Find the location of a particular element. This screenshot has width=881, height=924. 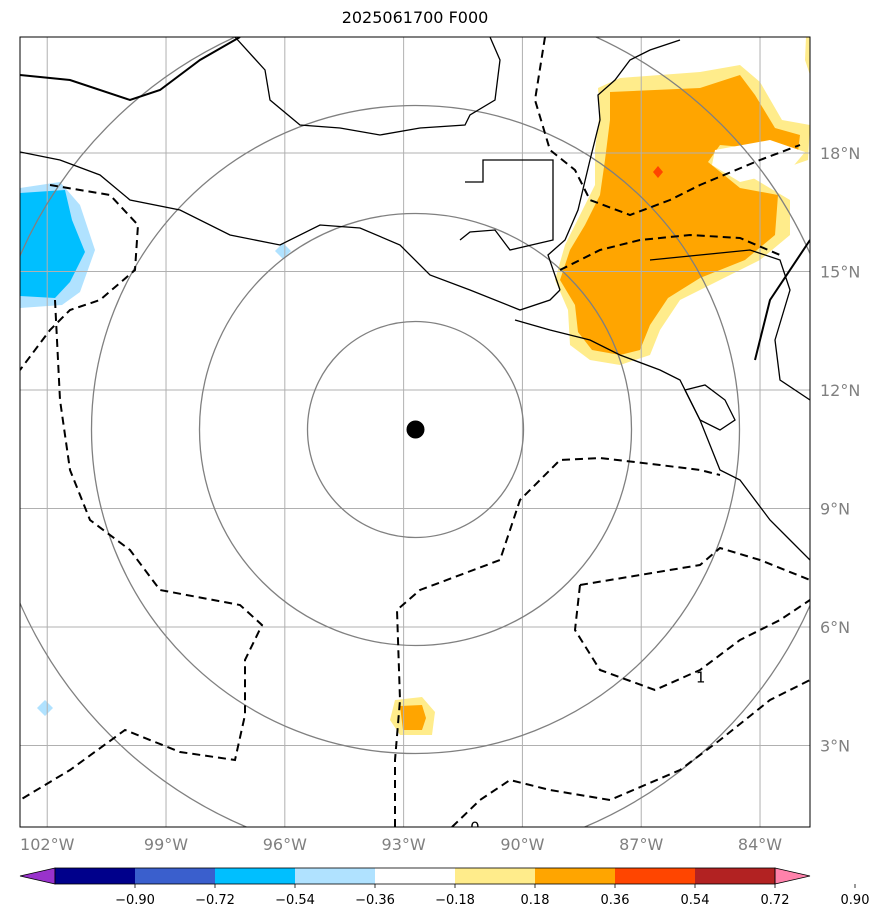

longitude-labels: 102°W 99°W 96°W 93°W 90°W 87°W 84°W is located at coordinates (401, 844).